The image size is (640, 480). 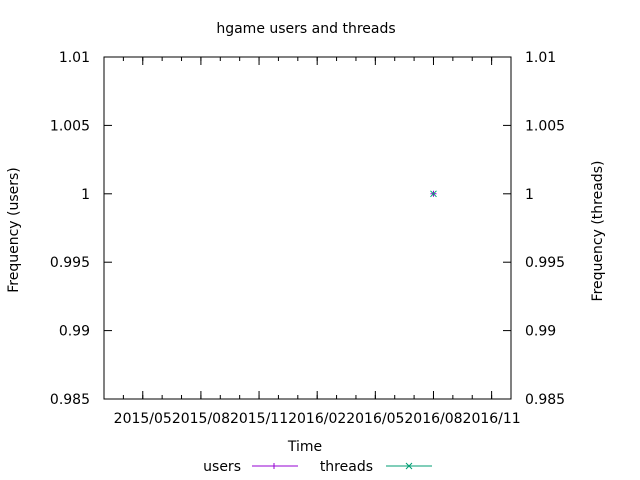 What do you see at coordinates (492, 419) in the screenshot?
I see `x-tick-label: 2016/11` at bounding box center [492, 419].